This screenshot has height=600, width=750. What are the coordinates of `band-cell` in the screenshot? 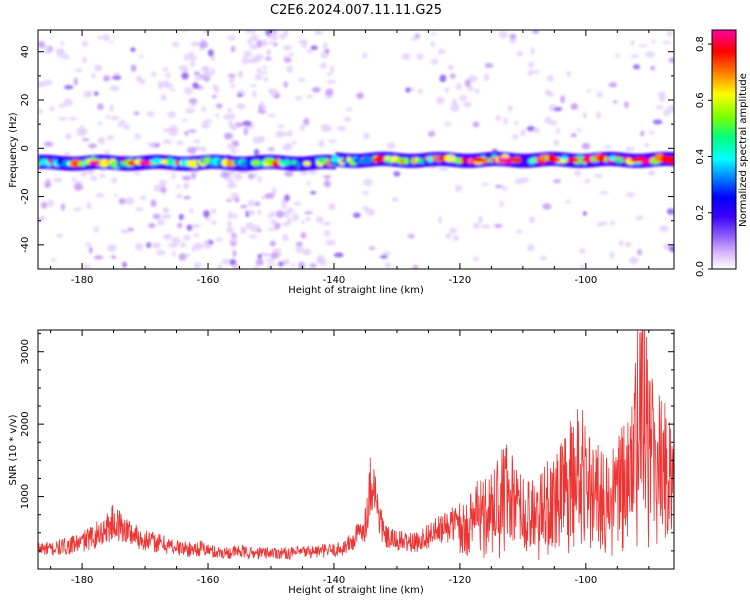 It's located at (409, 160).